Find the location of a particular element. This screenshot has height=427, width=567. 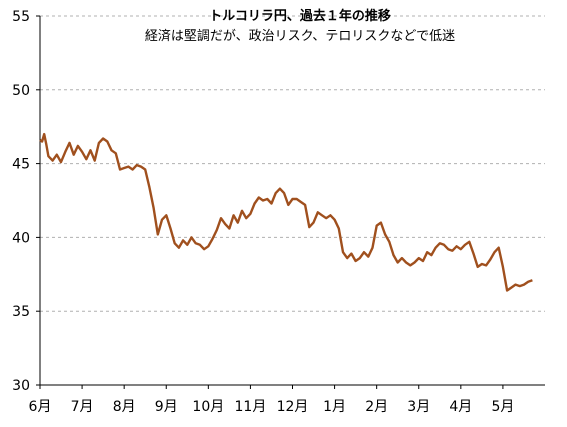

x-tick-label-3: 9月 is located at coordinates (166, 407).